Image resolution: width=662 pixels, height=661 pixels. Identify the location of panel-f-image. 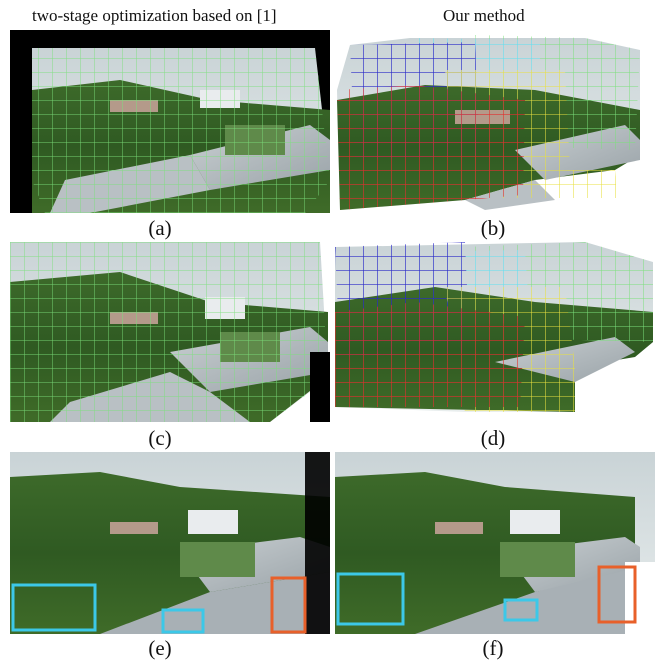
(495, 543).